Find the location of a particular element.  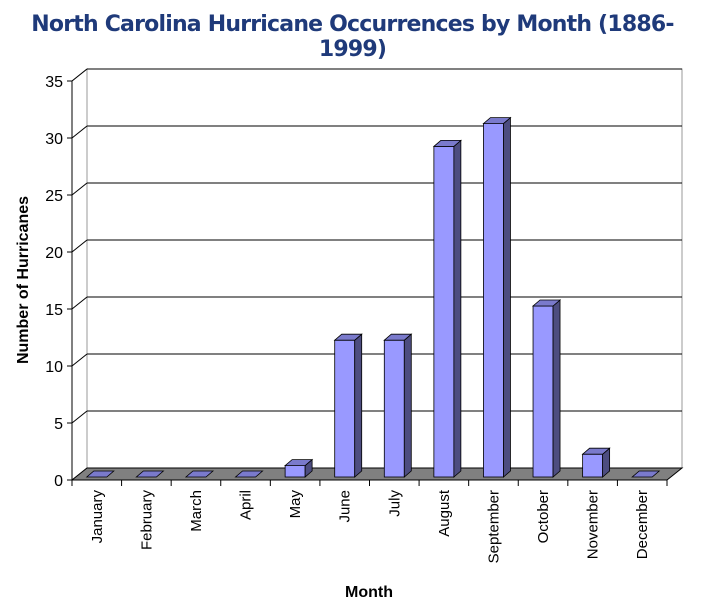

y-tick-label: 5 is located at coordinates (58, 424).